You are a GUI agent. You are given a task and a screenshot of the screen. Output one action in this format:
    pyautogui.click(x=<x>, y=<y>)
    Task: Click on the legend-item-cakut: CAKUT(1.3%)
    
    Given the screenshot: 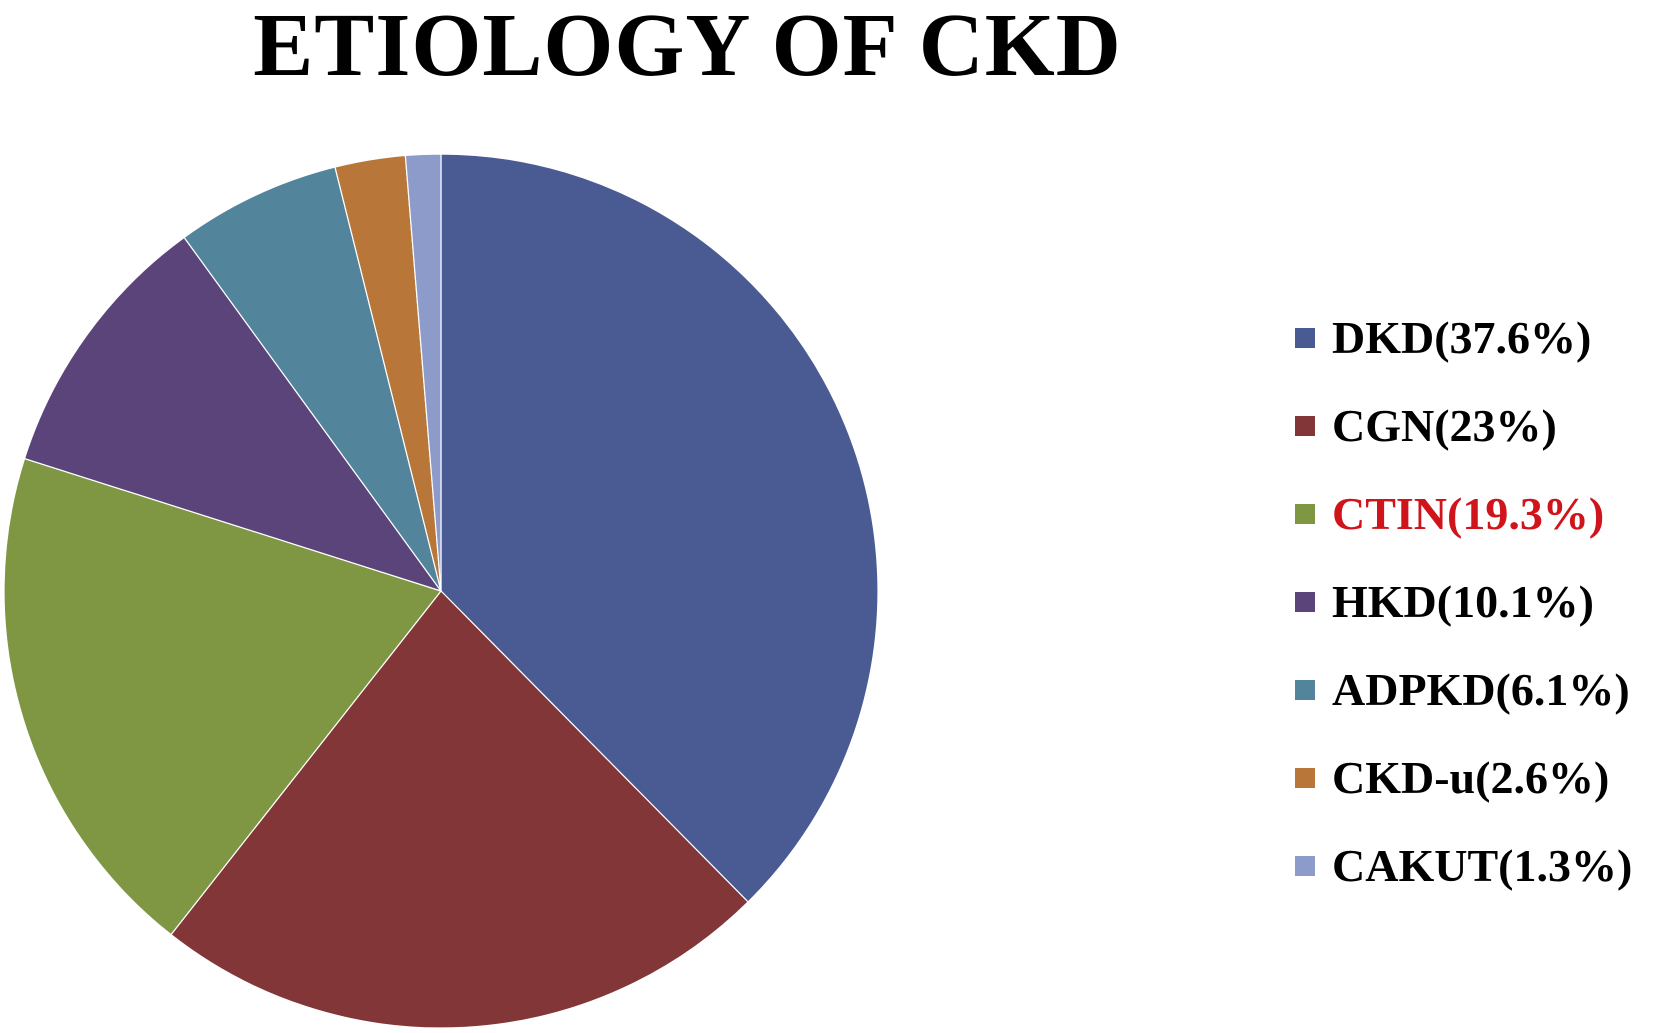 What is the action you would take?
    pyautogui.click(x=1463, y=866)
    